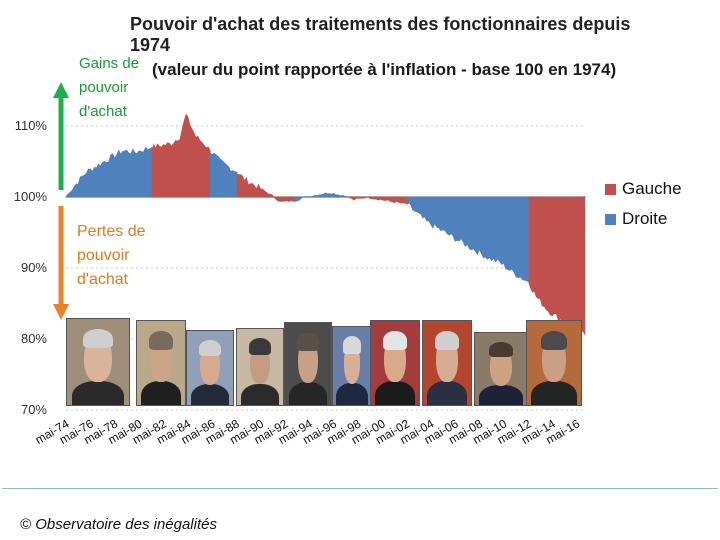  I want to click on gain-line-1: Gains de, so click(109, 63).